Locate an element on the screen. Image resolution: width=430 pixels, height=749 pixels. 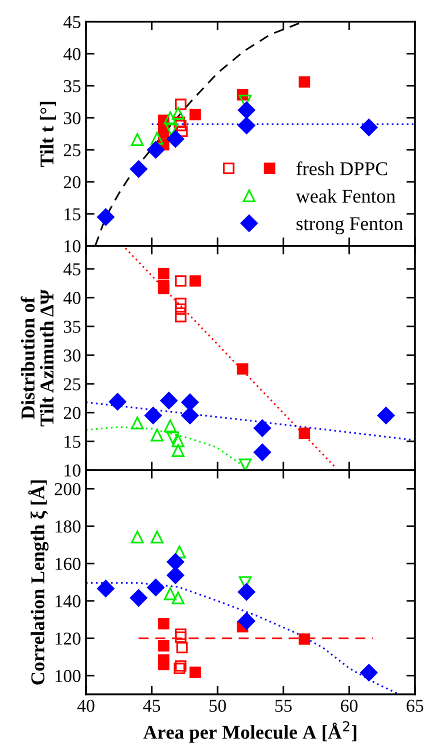
x-tick-label: 55 is located at coordinates (283, 706).